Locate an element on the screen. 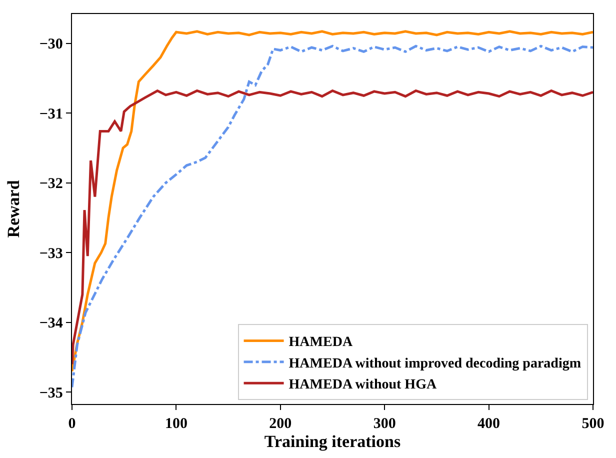  y-tick-label: −34 is located at coordinates (51, 324).